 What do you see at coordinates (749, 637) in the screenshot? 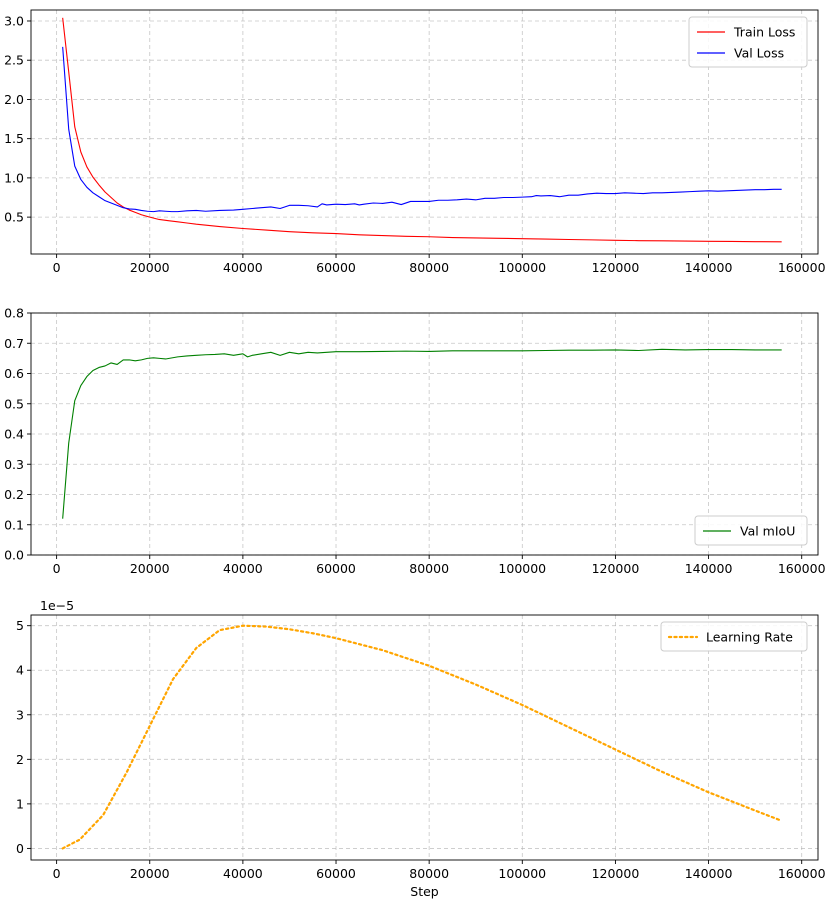
I see `legend-label: Learning Rate` at bounding box center [749, 637].